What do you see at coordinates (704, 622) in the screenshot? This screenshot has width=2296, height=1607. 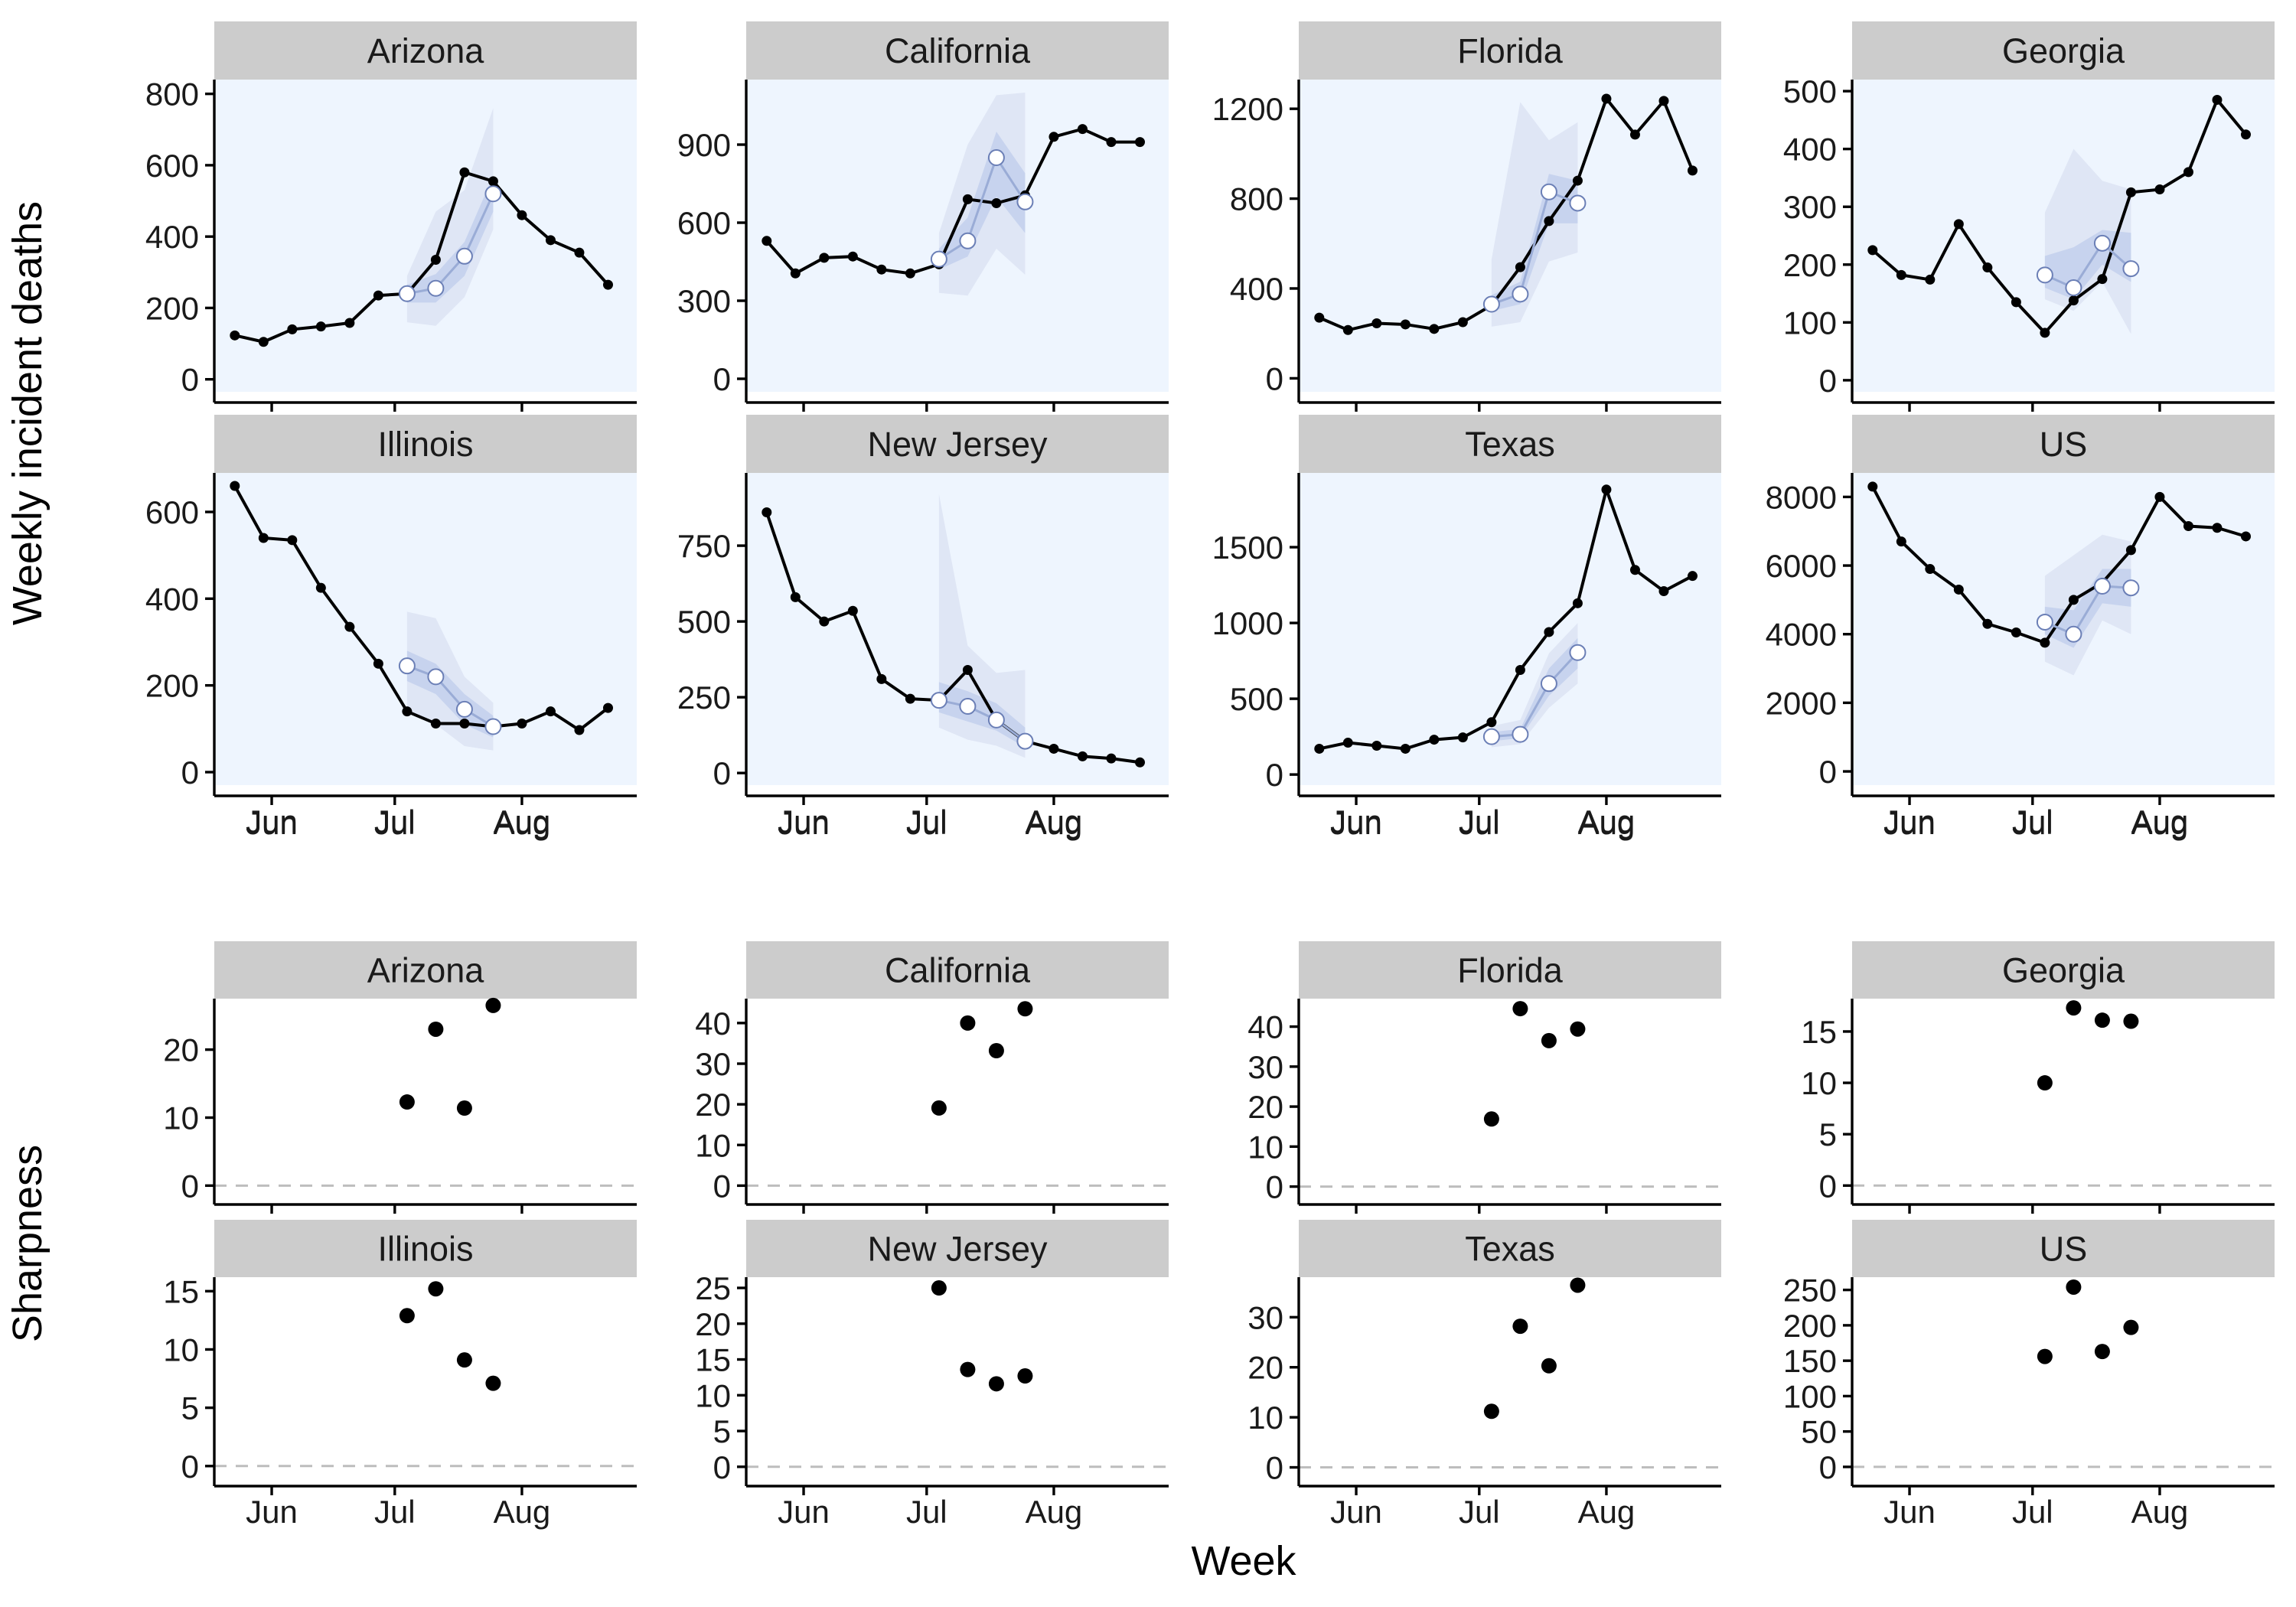 I see `y-tick-label: 500` at bounding box center [704, 622].